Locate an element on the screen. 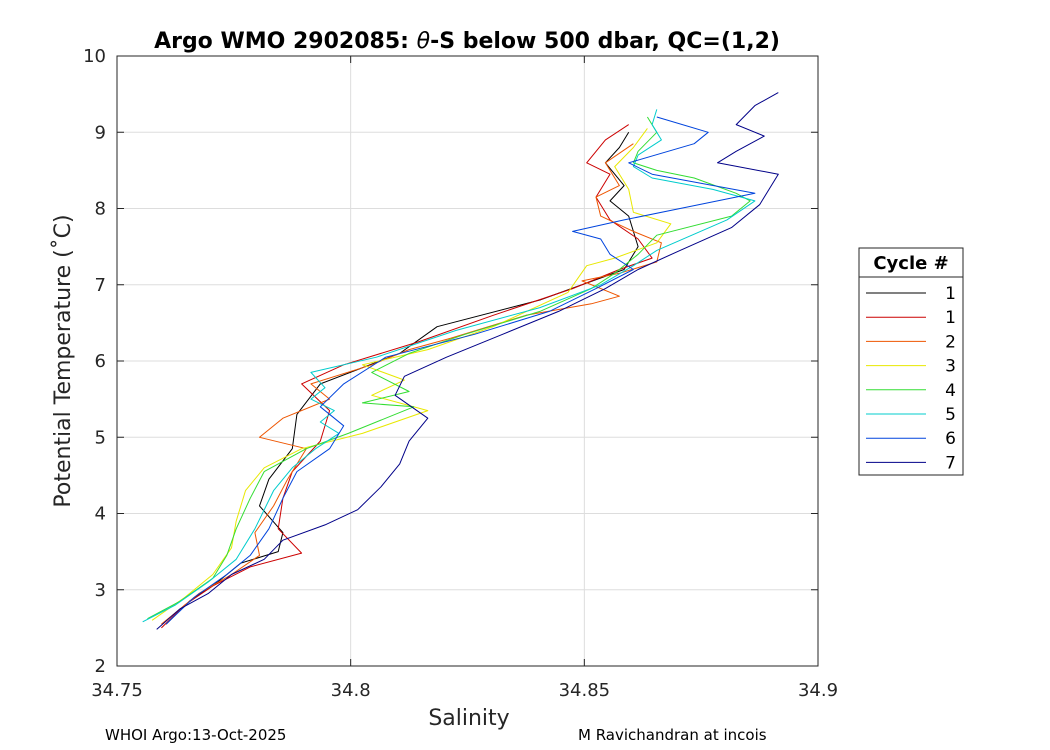 The image size is (1050, 750). x-tick-label: 34.85 is located at coordinates (585, 690).